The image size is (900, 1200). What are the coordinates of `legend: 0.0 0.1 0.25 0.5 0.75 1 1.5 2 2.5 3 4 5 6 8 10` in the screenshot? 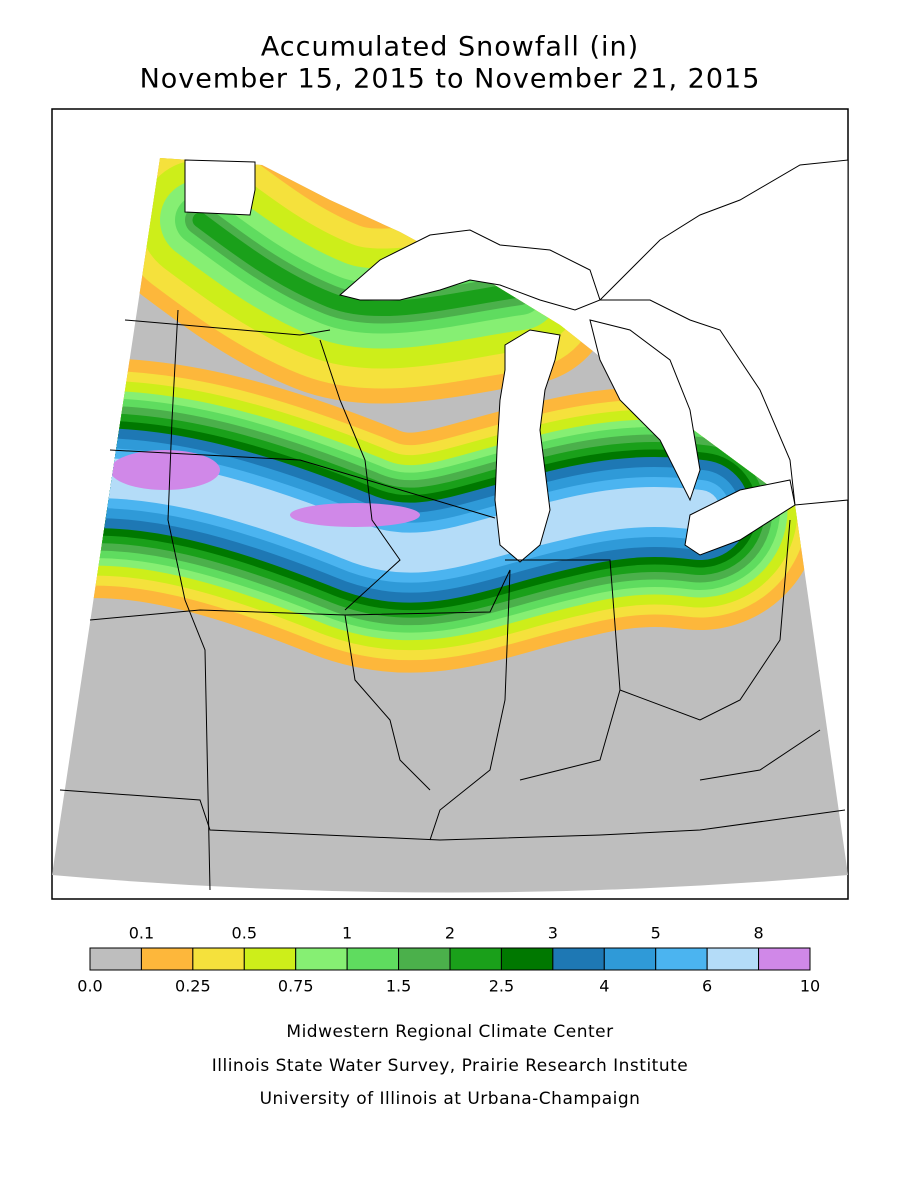 It's located at (448, 960).